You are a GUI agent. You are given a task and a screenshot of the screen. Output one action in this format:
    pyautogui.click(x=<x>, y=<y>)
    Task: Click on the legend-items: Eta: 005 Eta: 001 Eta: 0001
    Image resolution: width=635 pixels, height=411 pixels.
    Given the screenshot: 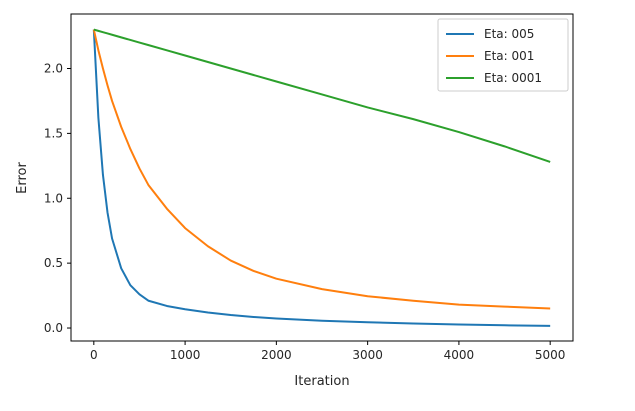 What is the action you would take?
    pyautogui.click(x=494, y=56)
    